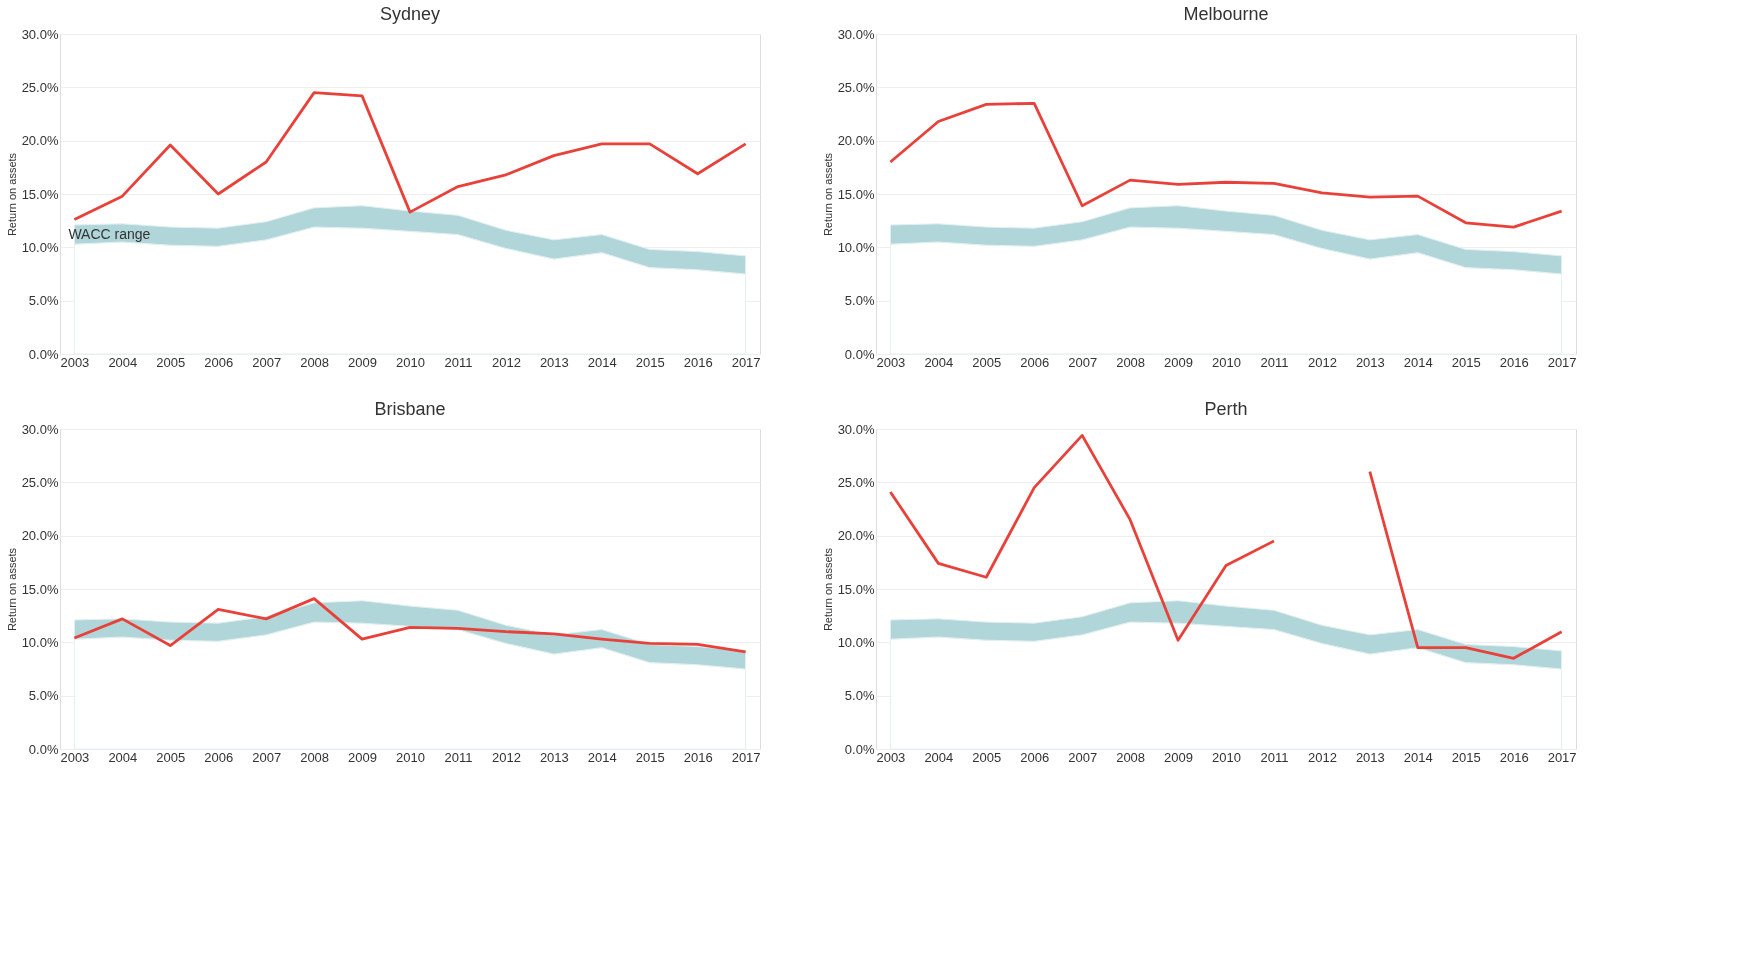  What do you see at coordinates (1226, 409) in the screenshot?
I see `chart-title: Perth` at bounding box center [1226, 409].